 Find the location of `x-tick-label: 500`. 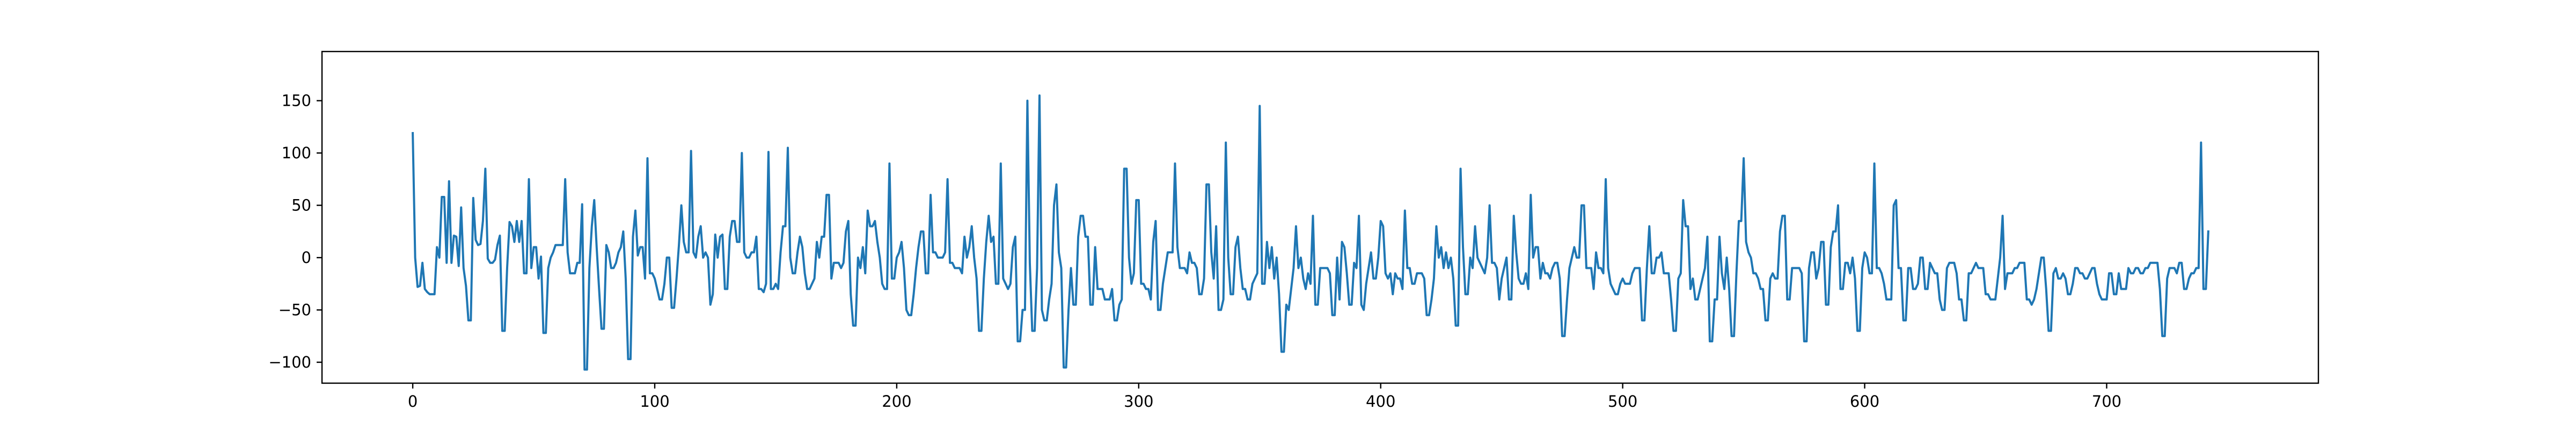

x-tick-label: 500 is located at coordinates (1622, 401).